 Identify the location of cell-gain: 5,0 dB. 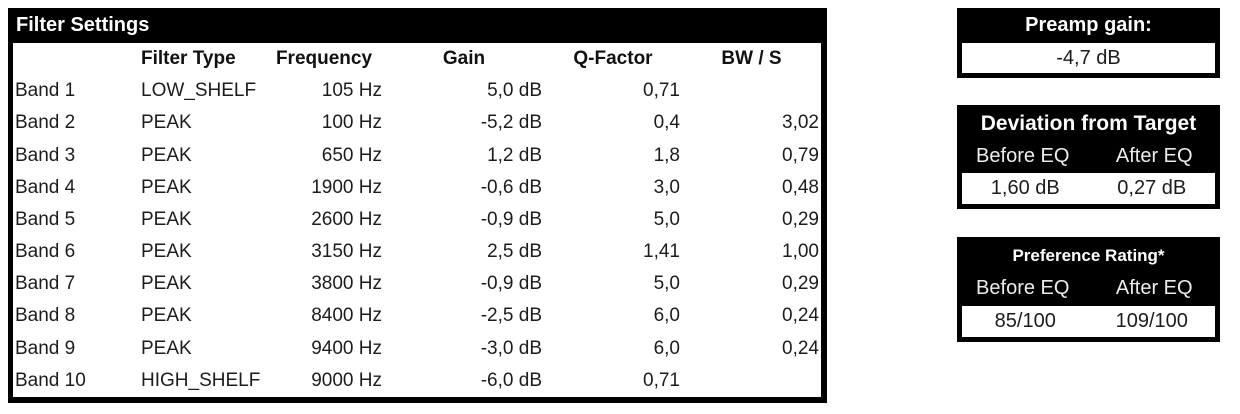
(514, 91).